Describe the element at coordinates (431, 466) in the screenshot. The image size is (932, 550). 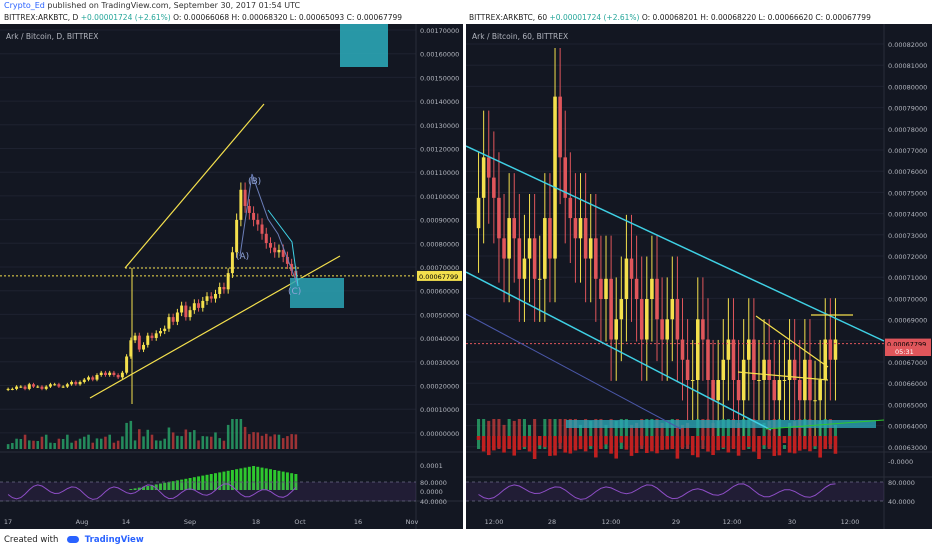
I see `left-osc-label: 0.0001` at that location.